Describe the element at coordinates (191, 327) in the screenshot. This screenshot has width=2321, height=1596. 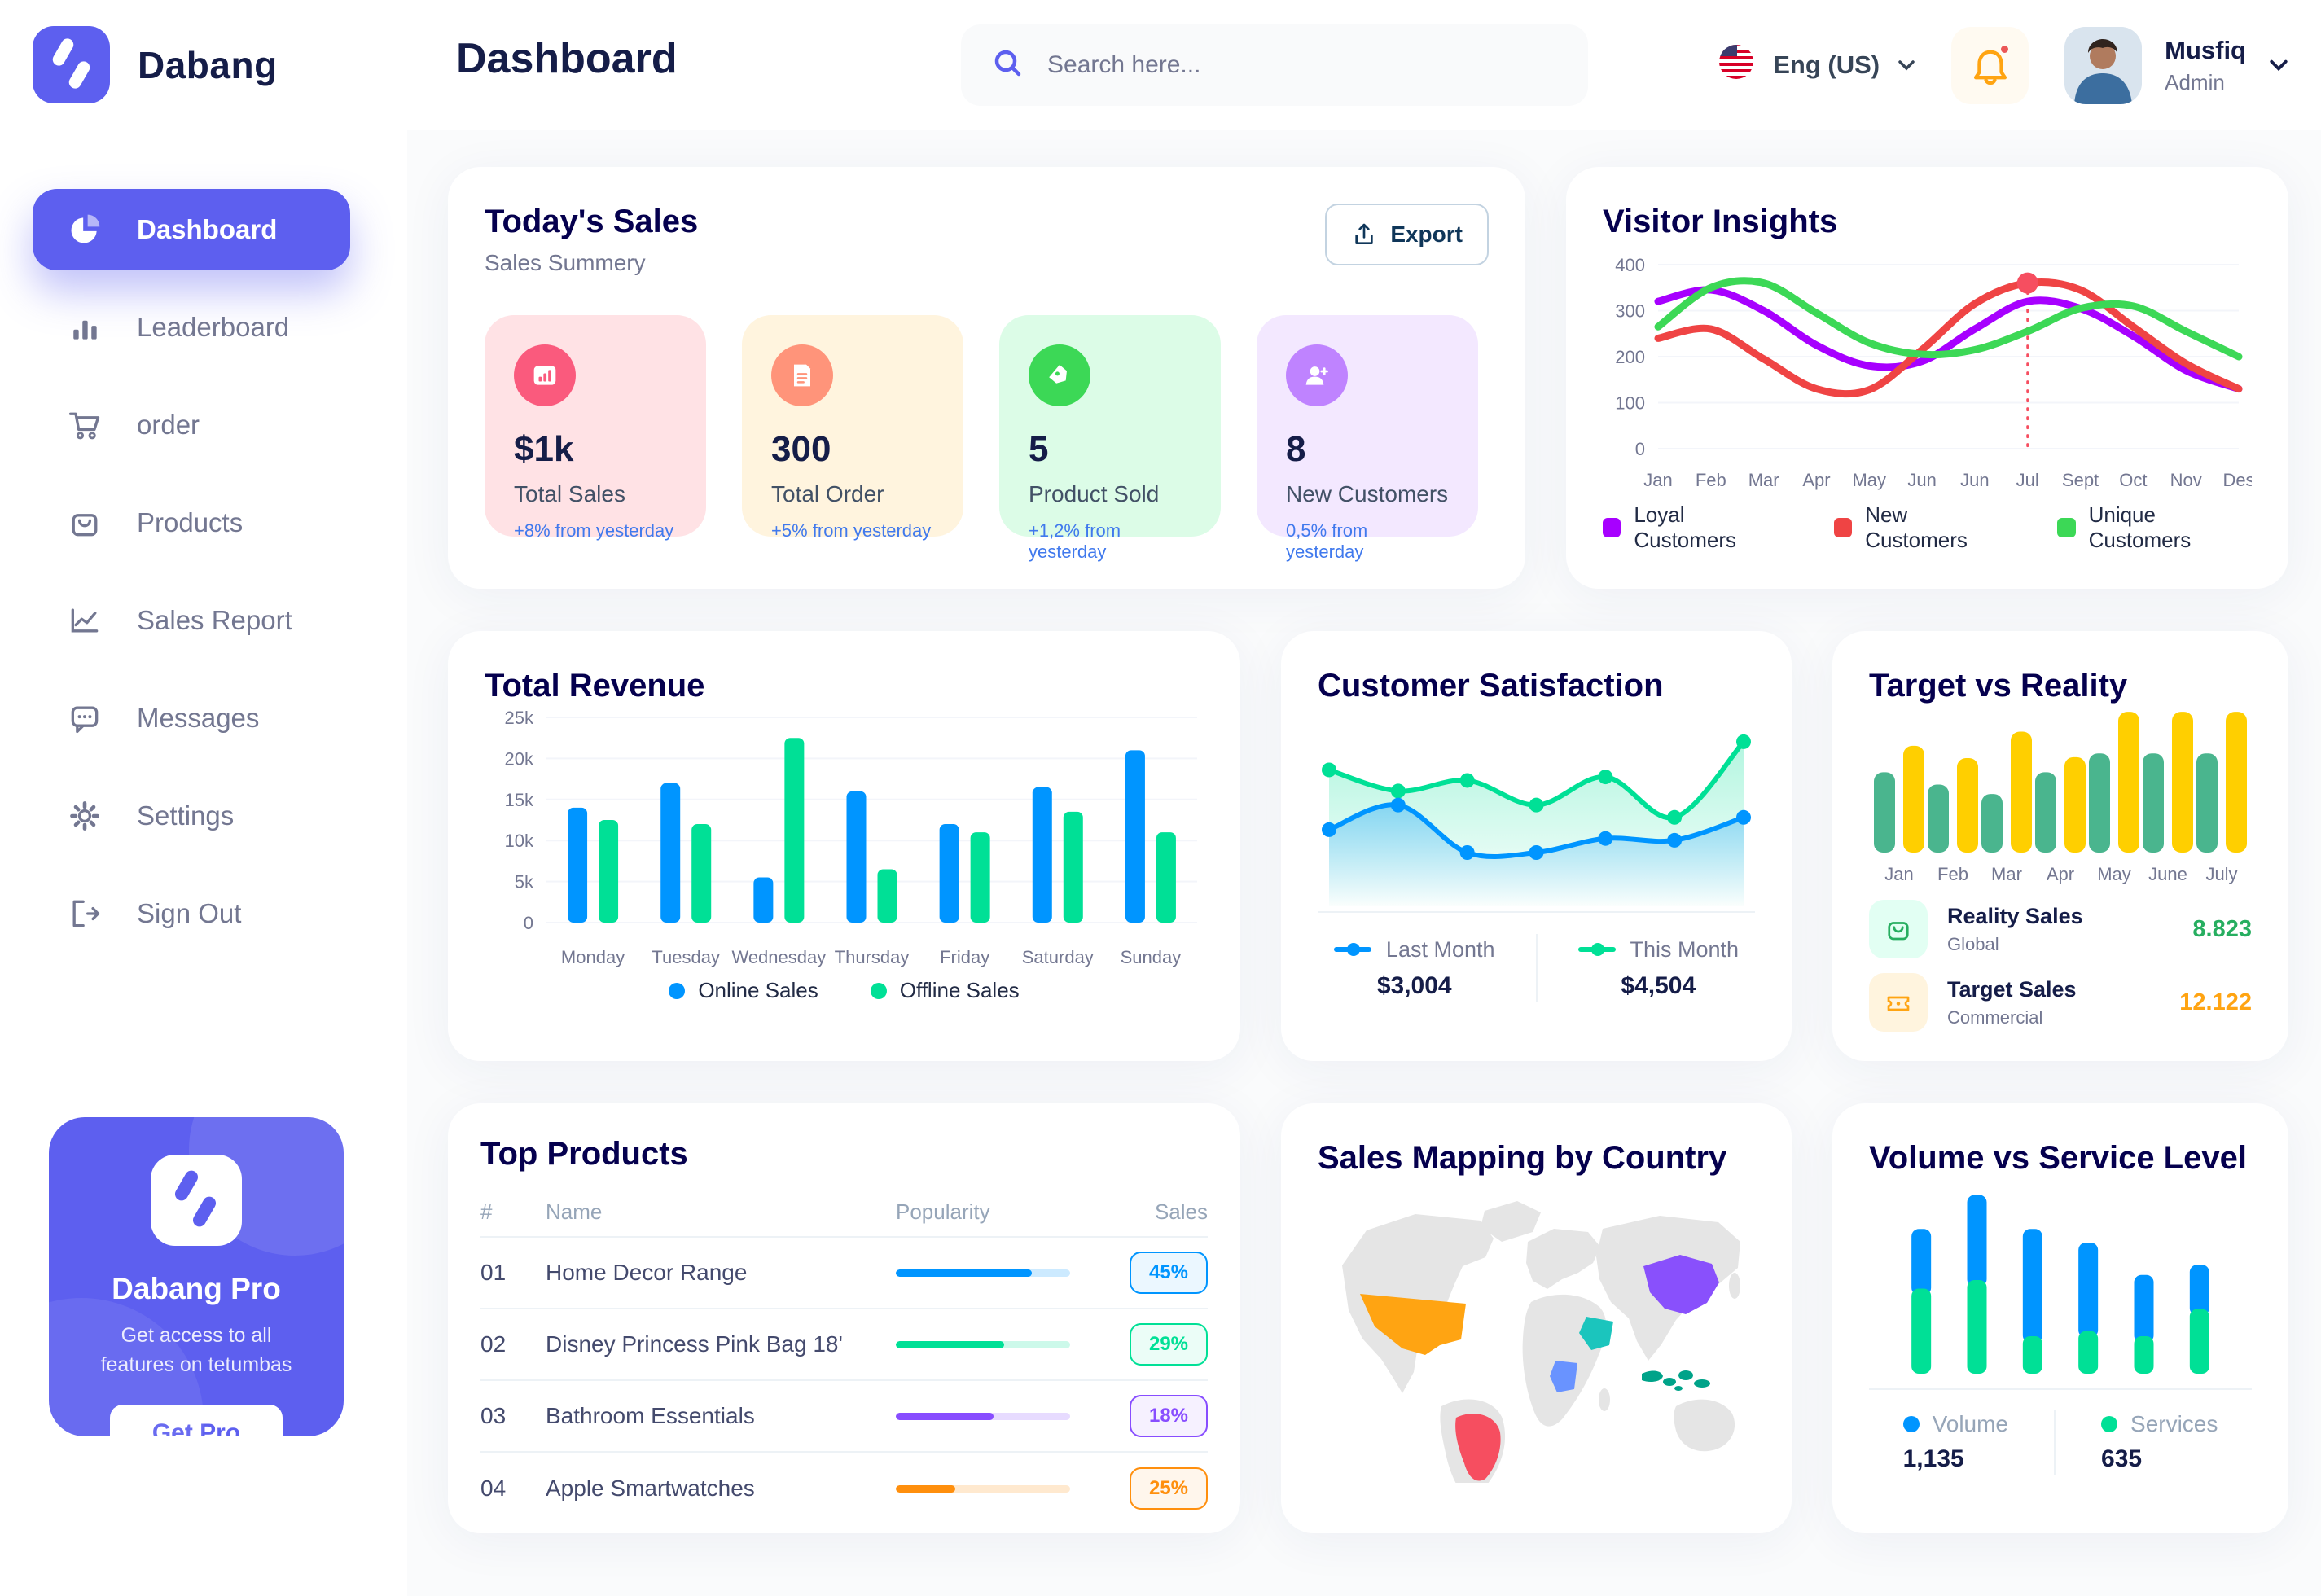
I see `sidebar-item-leaderboard: Leaderboard` at that location.